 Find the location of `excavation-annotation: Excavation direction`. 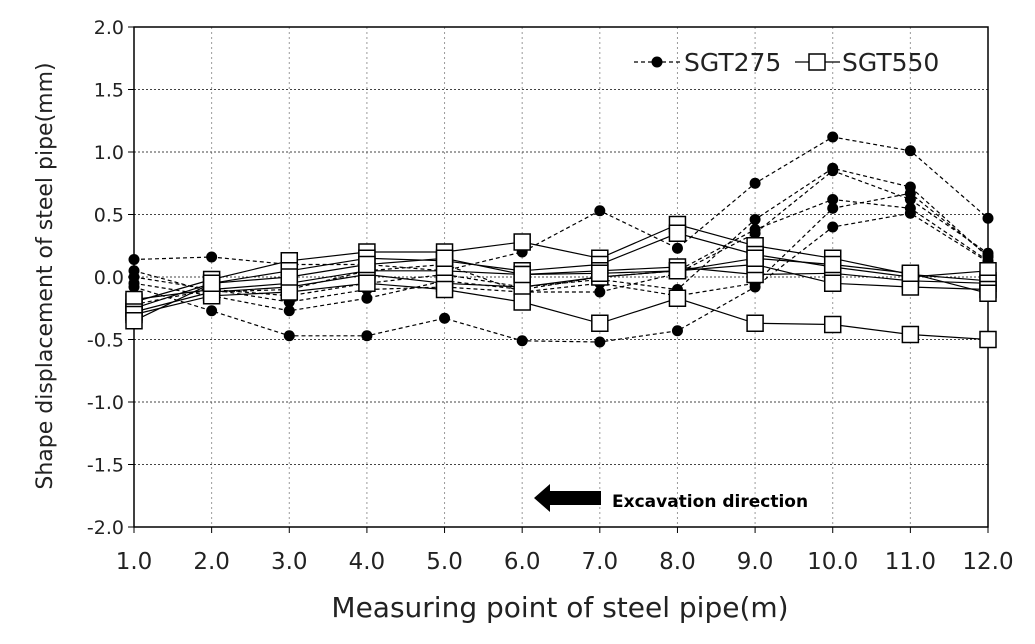

excavation-annotation: Excavation direction is located at coordinates (671, 498).